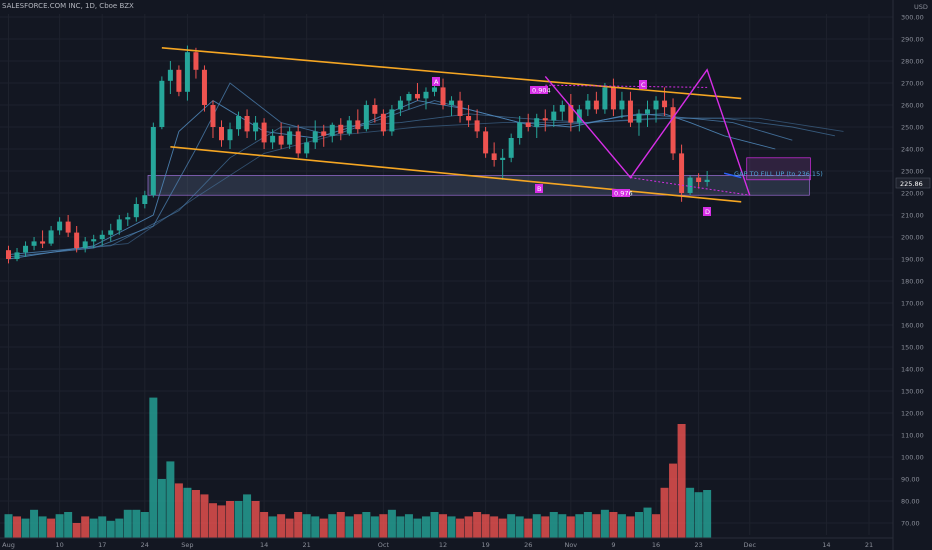 The height and width of the screenshot is (550, 932). I want to click on x-tick-label: Aug, so click(8, 545).